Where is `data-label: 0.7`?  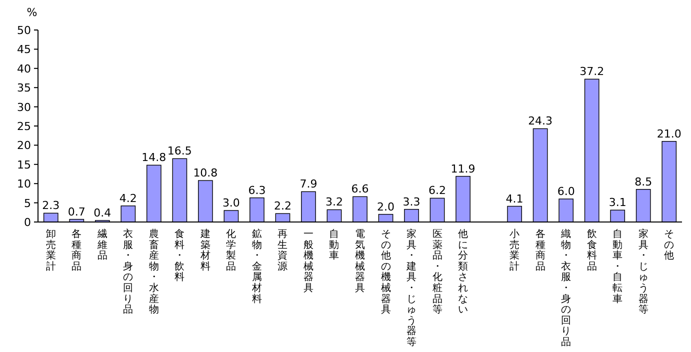
data-label: 0.7 is located at coordinates (77, 211).